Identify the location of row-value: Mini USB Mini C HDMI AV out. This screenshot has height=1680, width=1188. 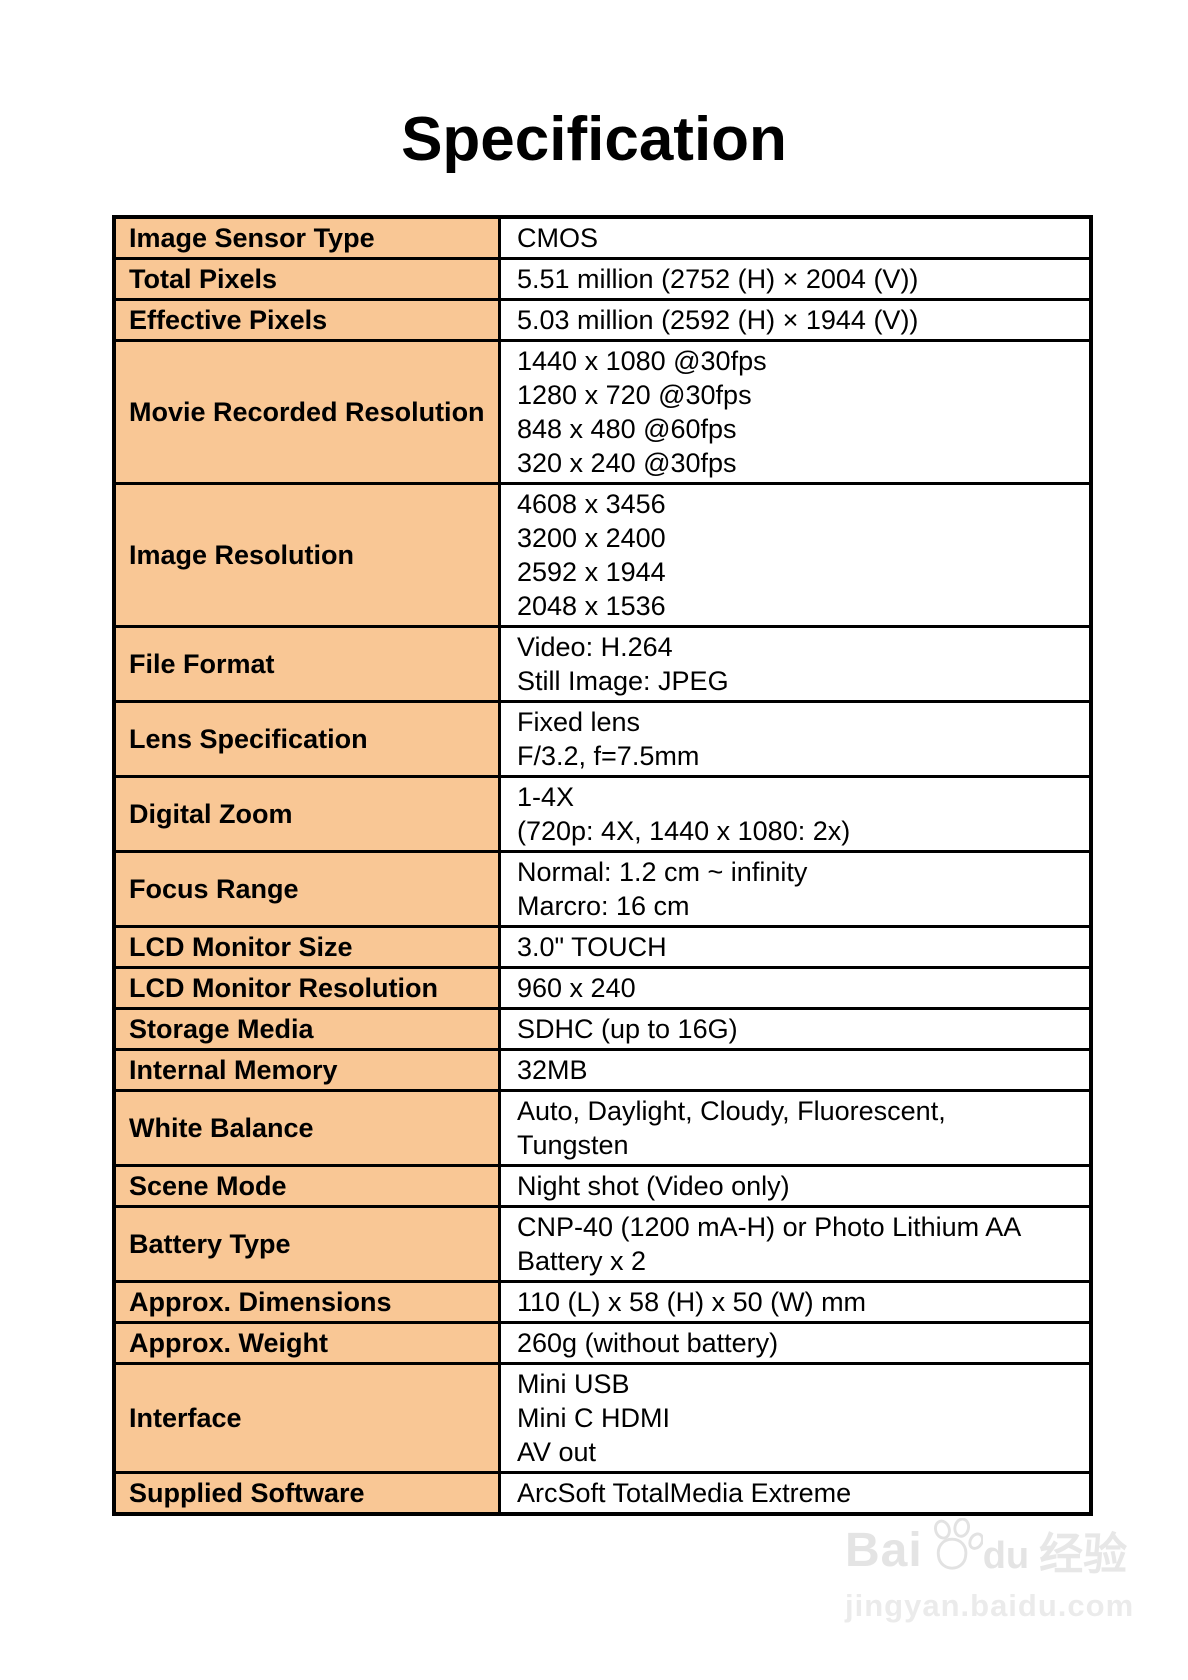
(795, 1418).